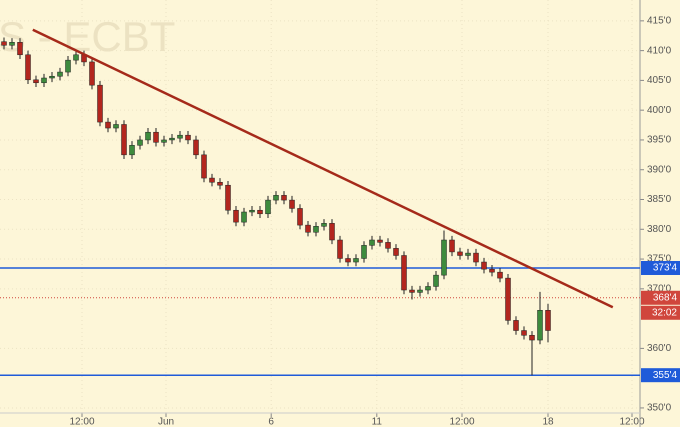 The width and height of the screenshot is (680, 427). I want to click on y-tick-label: 410'0, so click(659, 50).